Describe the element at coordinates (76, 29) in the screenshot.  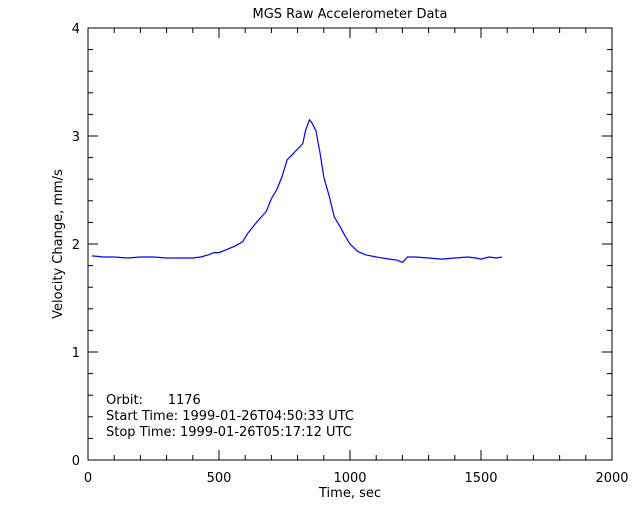
I see `y-tick-label: 4` at that location.